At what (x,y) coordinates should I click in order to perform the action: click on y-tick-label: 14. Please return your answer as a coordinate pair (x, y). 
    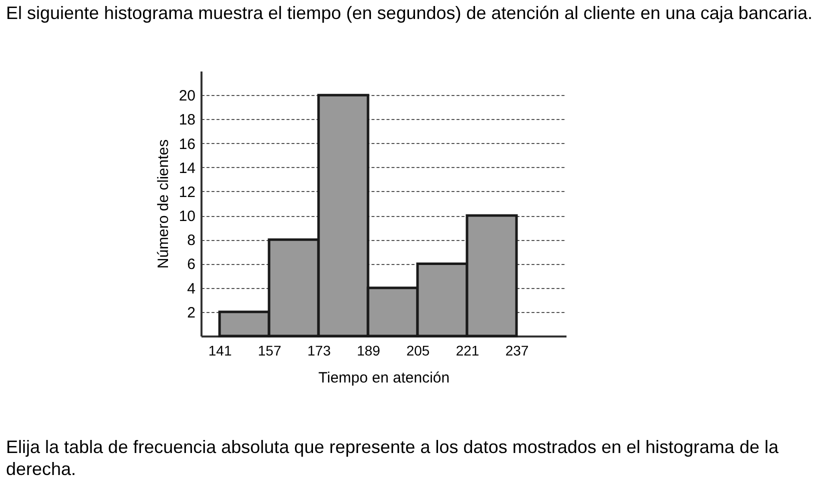
    Looking at the image, I should click on (187, 168).